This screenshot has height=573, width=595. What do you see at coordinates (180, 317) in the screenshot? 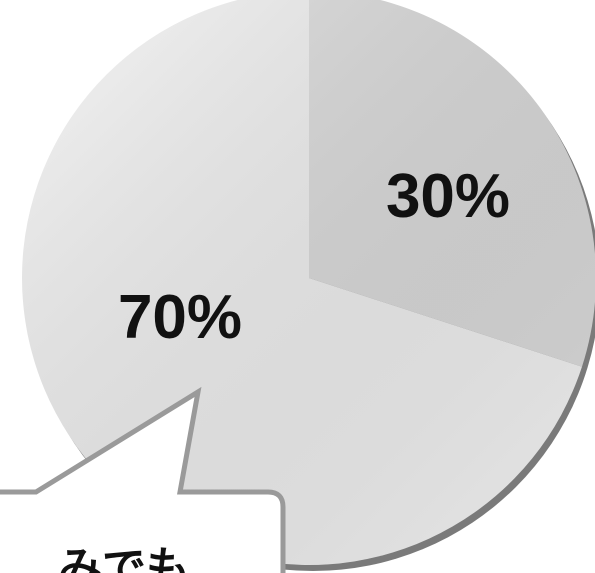
I see `slice-label-70: 70%` at bounding box center [180, 317].